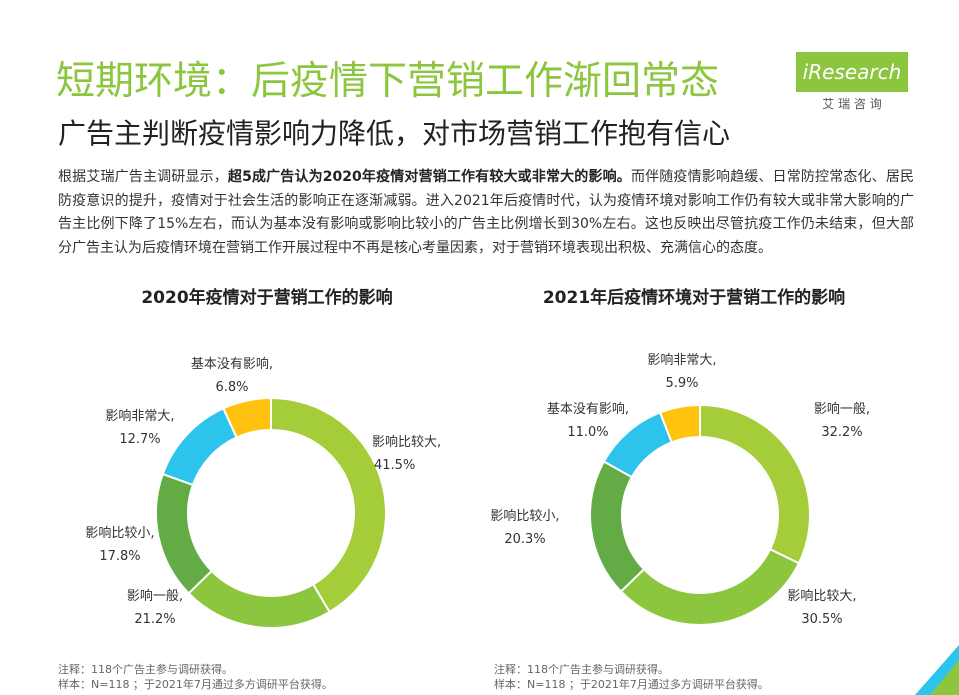 The width and height of the screenshot is (959, 695). Describe the element at coordinates (394, 133) in the screenshot. I see `subtitle: 广告主判断疫情影响力降低，对市场营销工作抱有信心` at that location.